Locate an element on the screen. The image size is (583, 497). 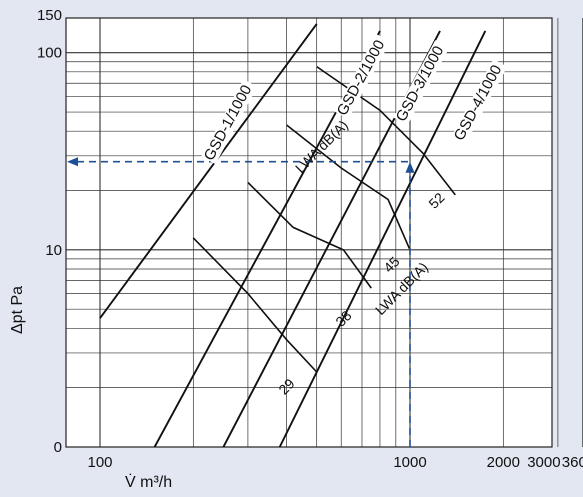
x-tick-label: 100 is located at coordinates (99, 462).